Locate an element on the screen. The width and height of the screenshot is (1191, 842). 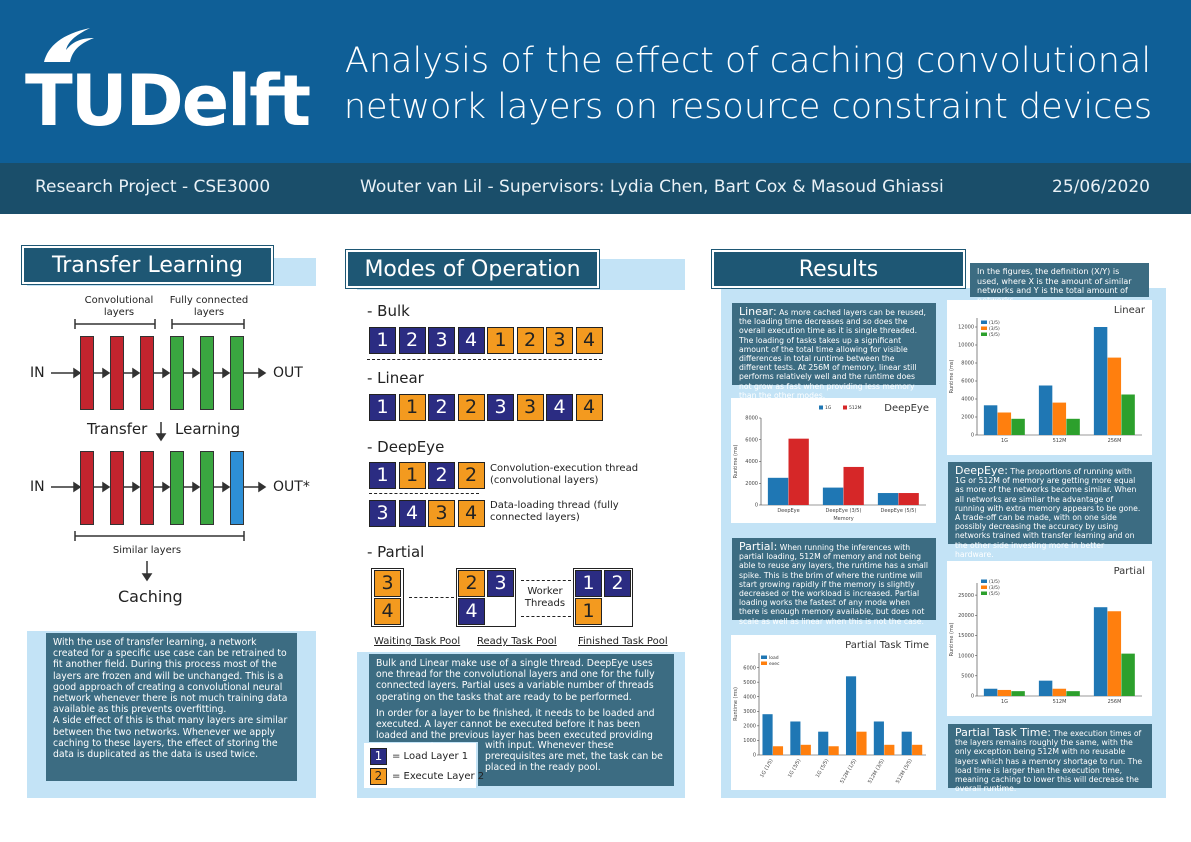
x-axis-label: Memory is located at coordinates (843, 519).